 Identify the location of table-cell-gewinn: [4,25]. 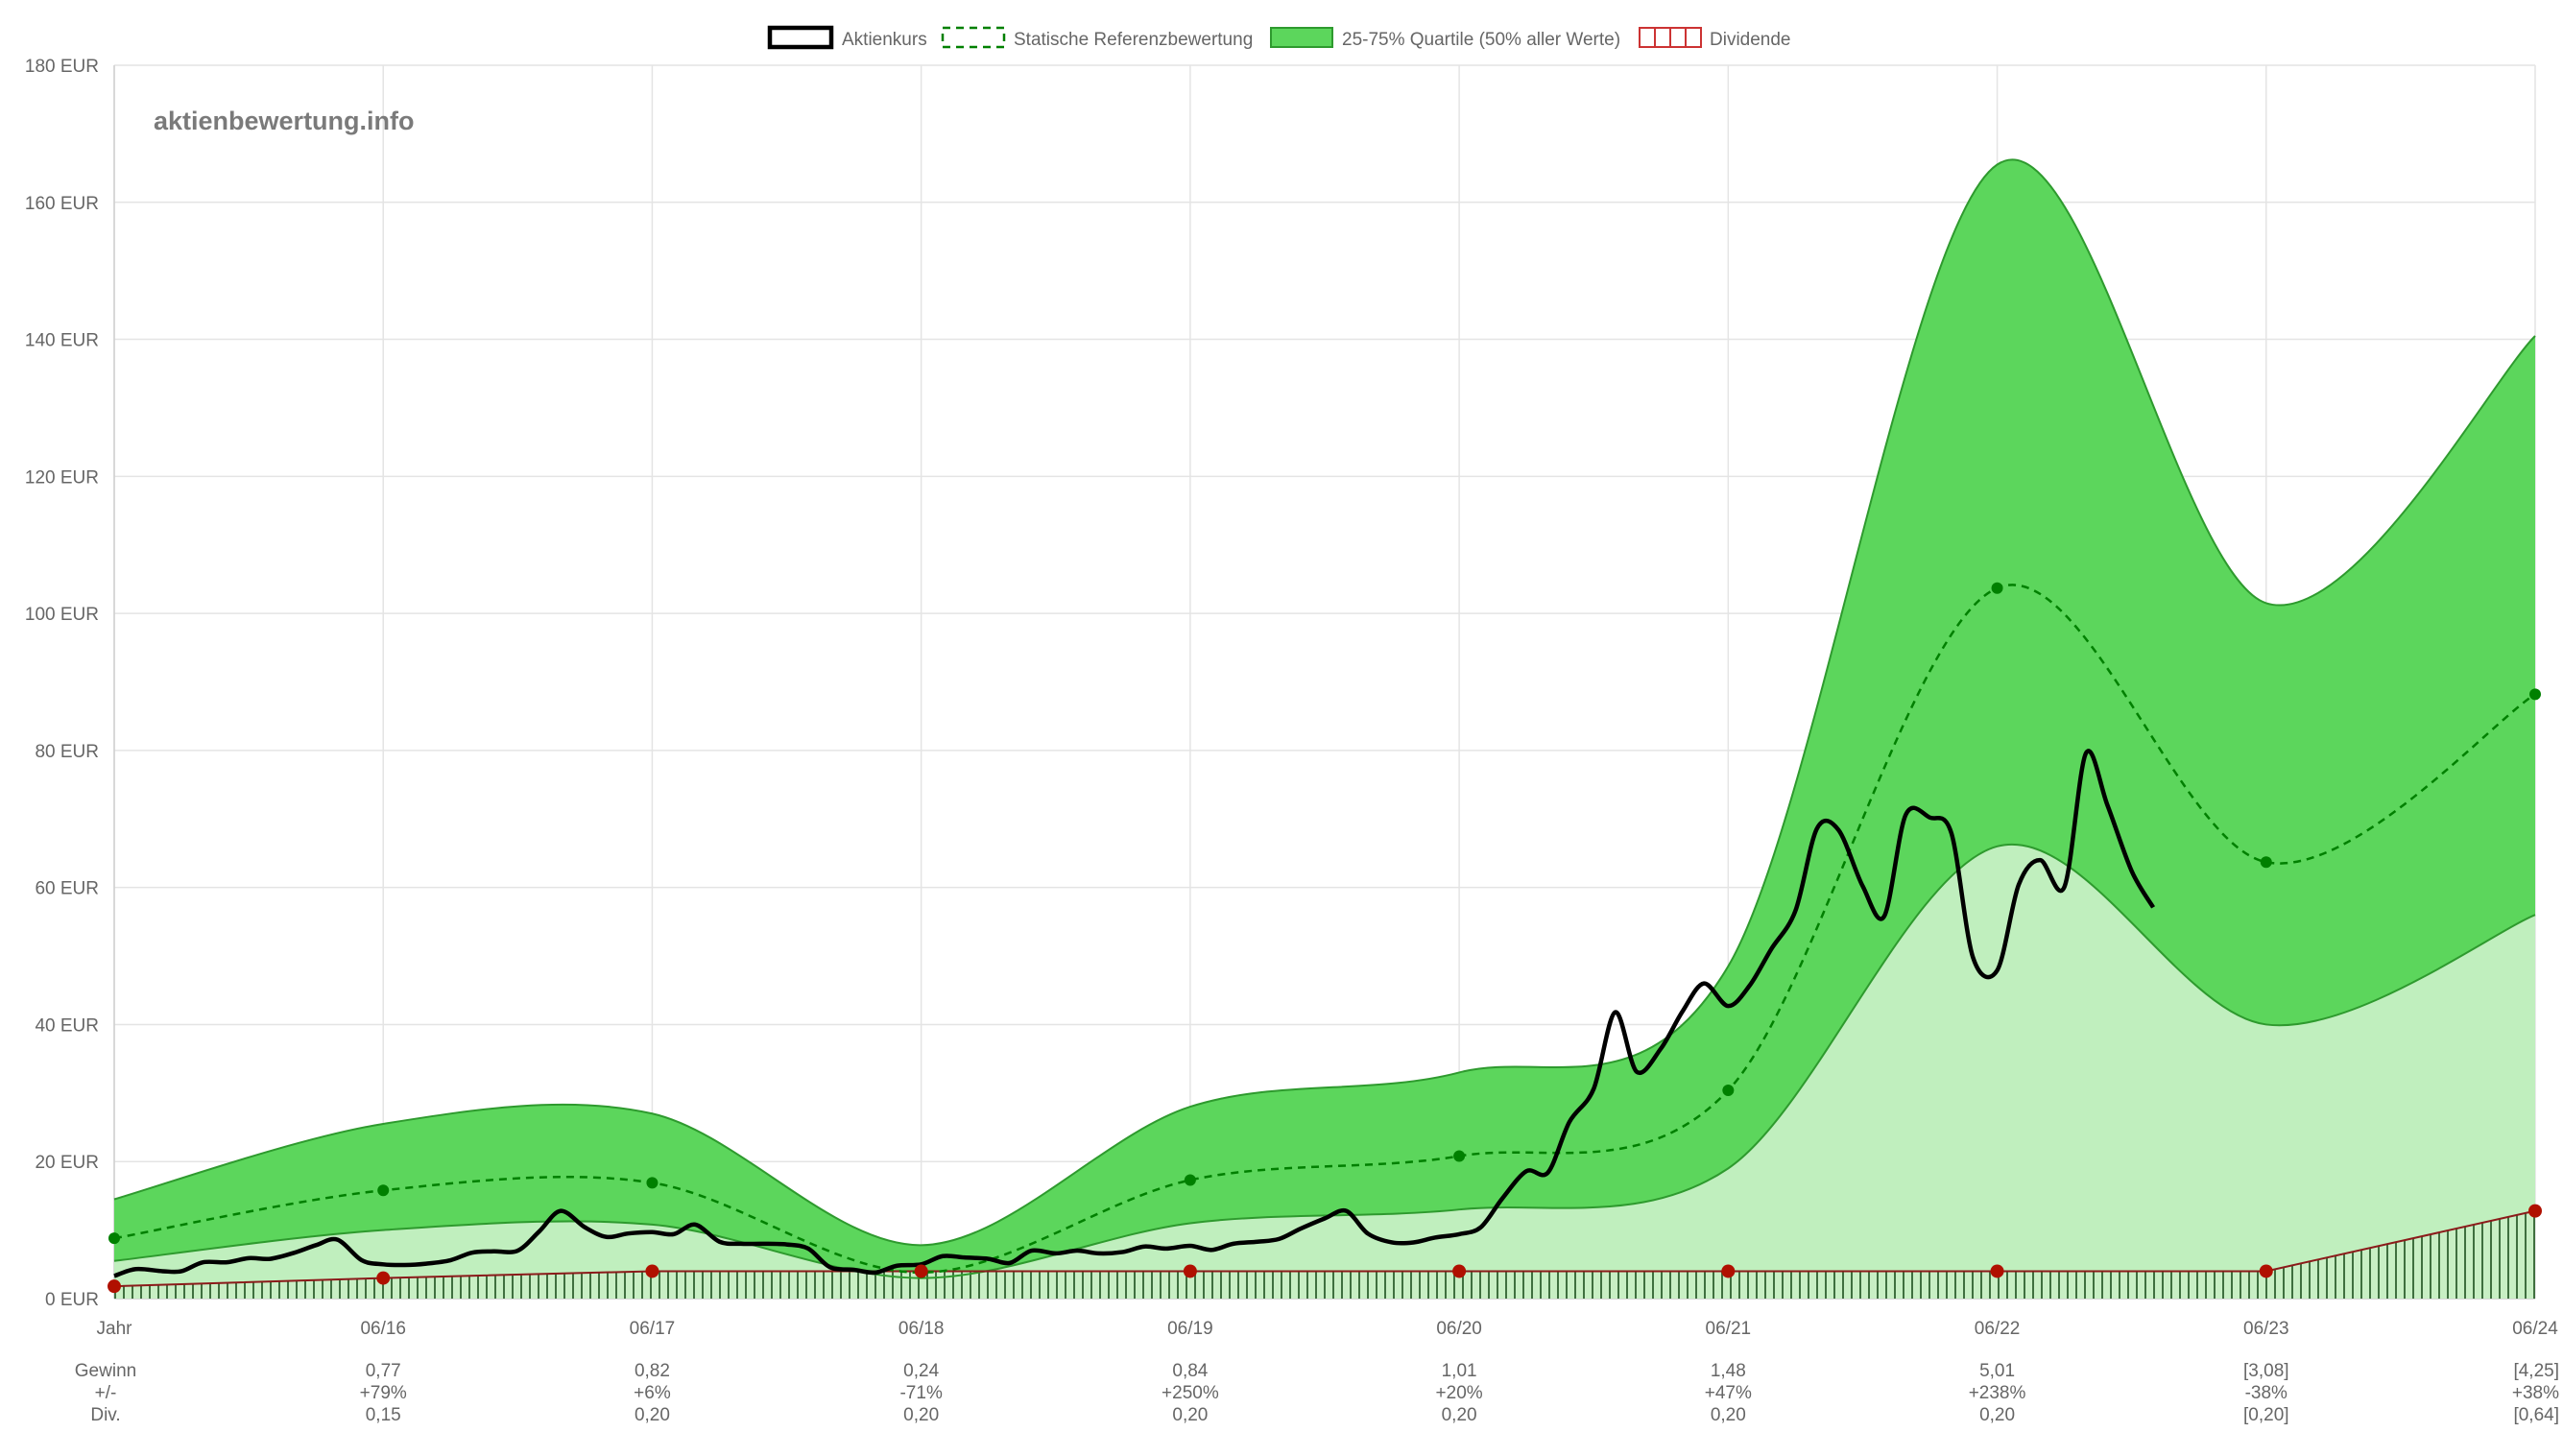
(2536, 1371).